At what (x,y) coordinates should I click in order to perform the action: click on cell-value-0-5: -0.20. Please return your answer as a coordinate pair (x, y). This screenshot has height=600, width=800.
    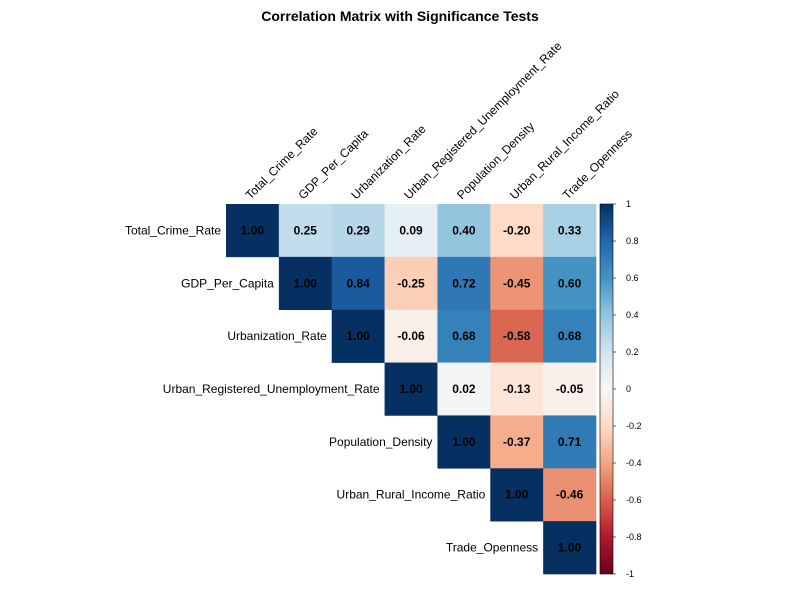
    Looking at the image, I should click on (517, 230).